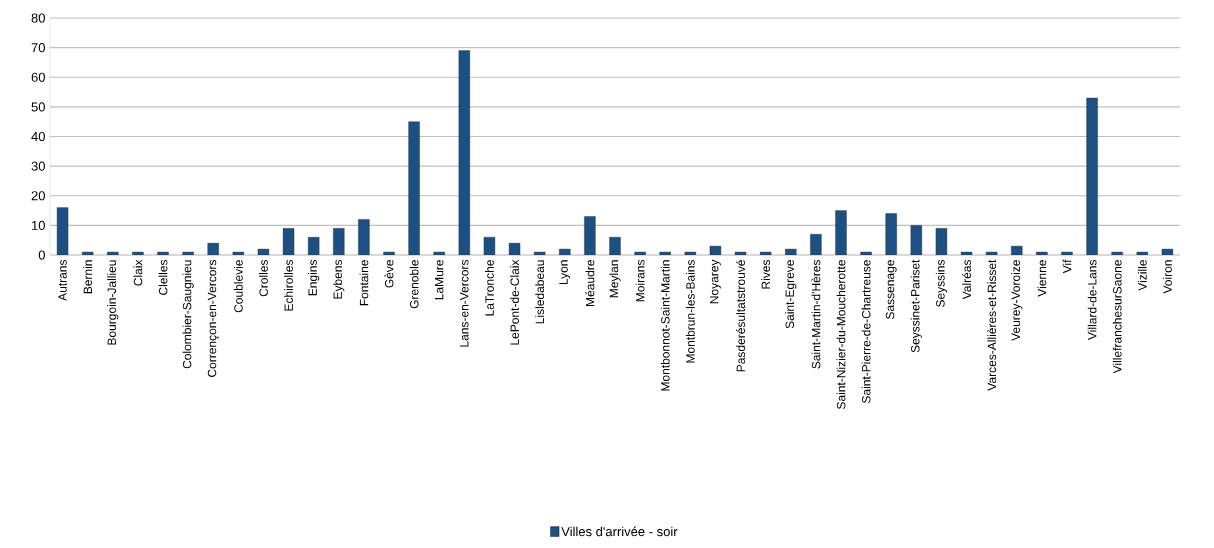 The width and height of the screenshot is (1214, 548). What do you see at coordinates (88, 277) in the screenshot?
I see `x-tick-label: Bernin` at bounding box center [88, 277].